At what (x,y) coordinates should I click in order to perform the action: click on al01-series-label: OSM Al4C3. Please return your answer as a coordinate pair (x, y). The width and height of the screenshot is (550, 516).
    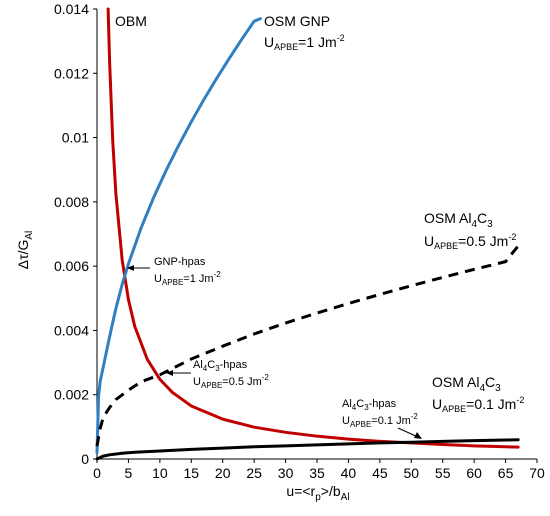
    Looking at the image, I should click on (466, 384).